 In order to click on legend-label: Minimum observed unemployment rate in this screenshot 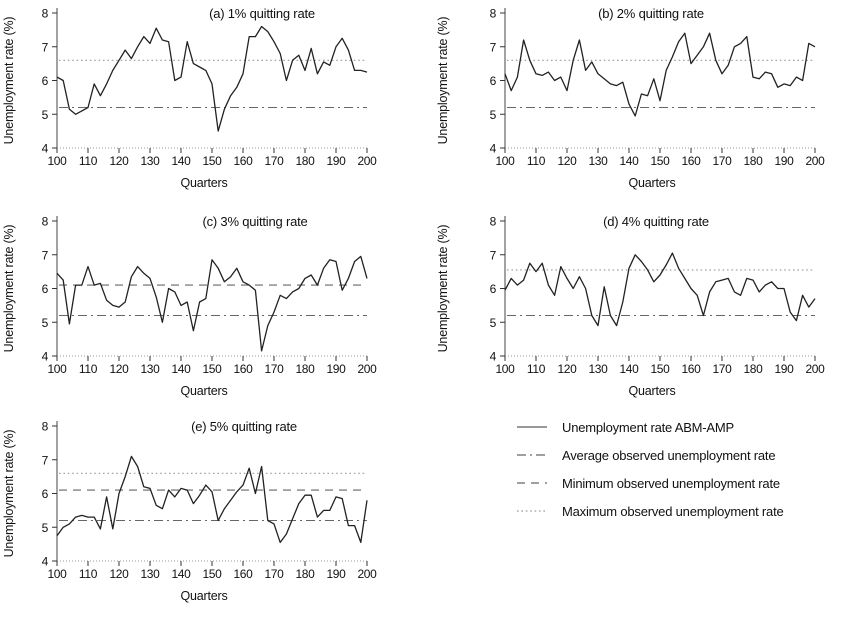, I will do `click(671, 483)`.